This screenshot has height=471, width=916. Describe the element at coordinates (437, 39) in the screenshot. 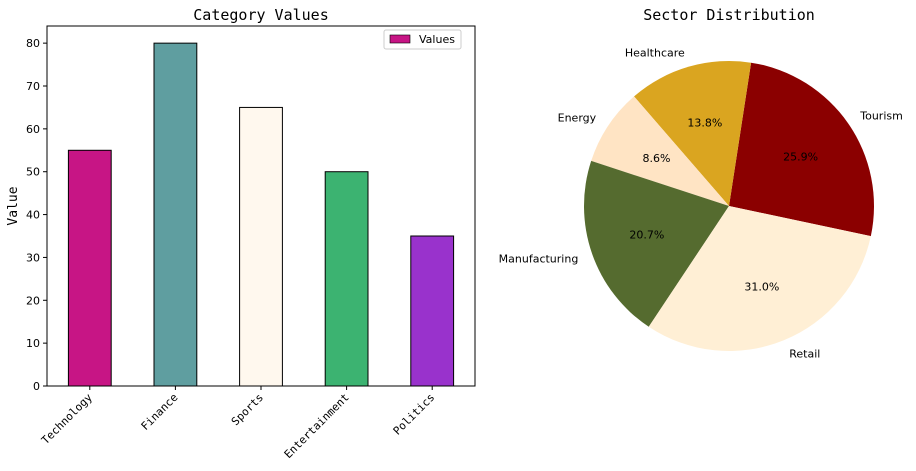

I see `legend-label: Values` at that location.